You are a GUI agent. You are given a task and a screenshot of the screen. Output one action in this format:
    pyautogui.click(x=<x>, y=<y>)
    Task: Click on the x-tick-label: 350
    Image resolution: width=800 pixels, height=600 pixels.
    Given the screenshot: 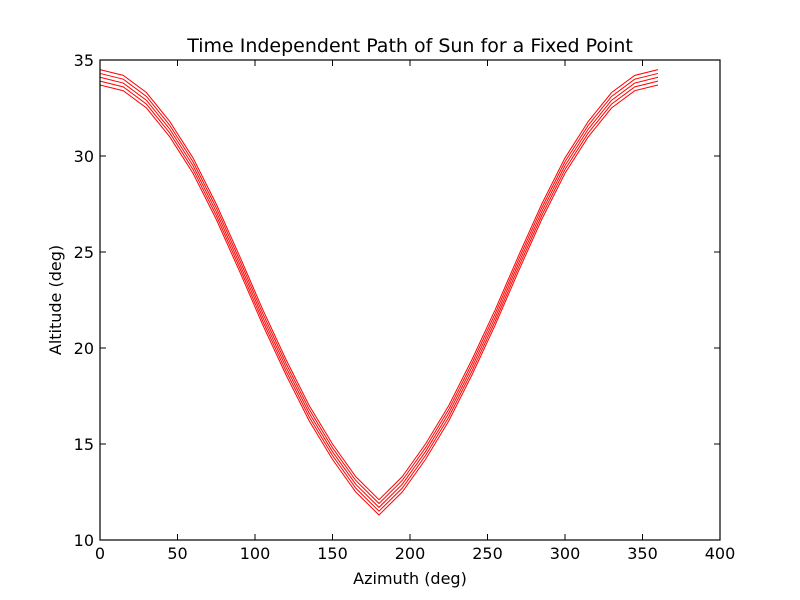 What is the action you would take?
    pyautogui.click(x=642, y=553)
    